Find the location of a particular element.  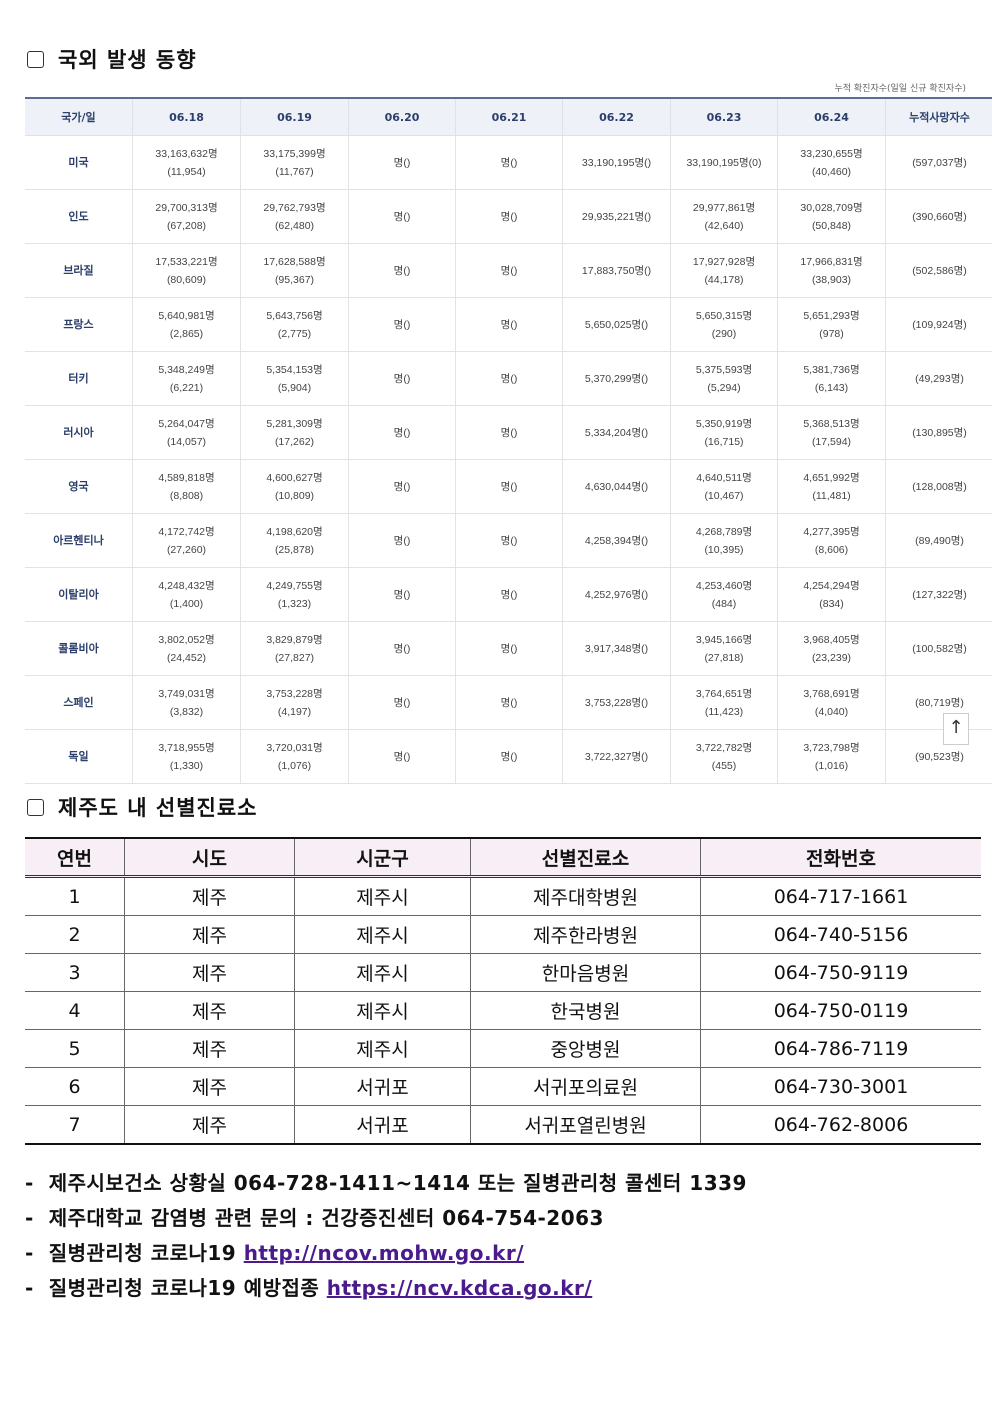

table-row: 6 제주 서귀포 서귀포의료원 064-730-3001 is located at coordinates (503, 1086).